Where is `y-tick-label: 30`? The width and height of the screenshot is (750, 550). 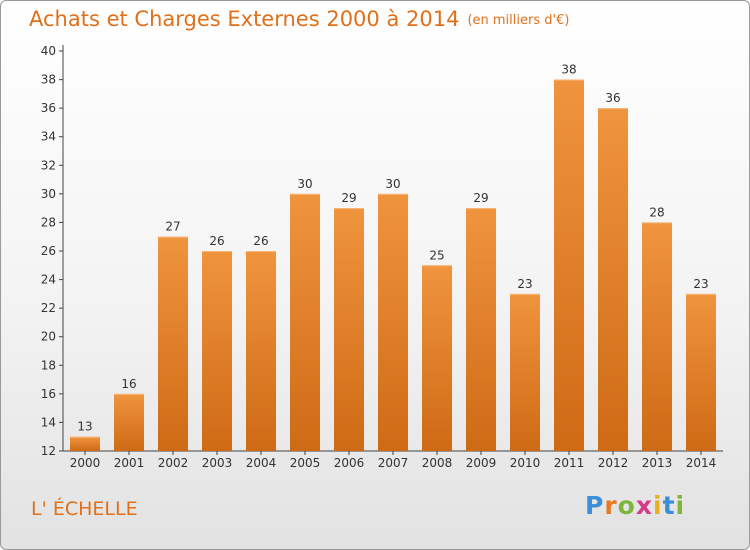
y-tick-label: 30 is located at coordinates (48, 194).